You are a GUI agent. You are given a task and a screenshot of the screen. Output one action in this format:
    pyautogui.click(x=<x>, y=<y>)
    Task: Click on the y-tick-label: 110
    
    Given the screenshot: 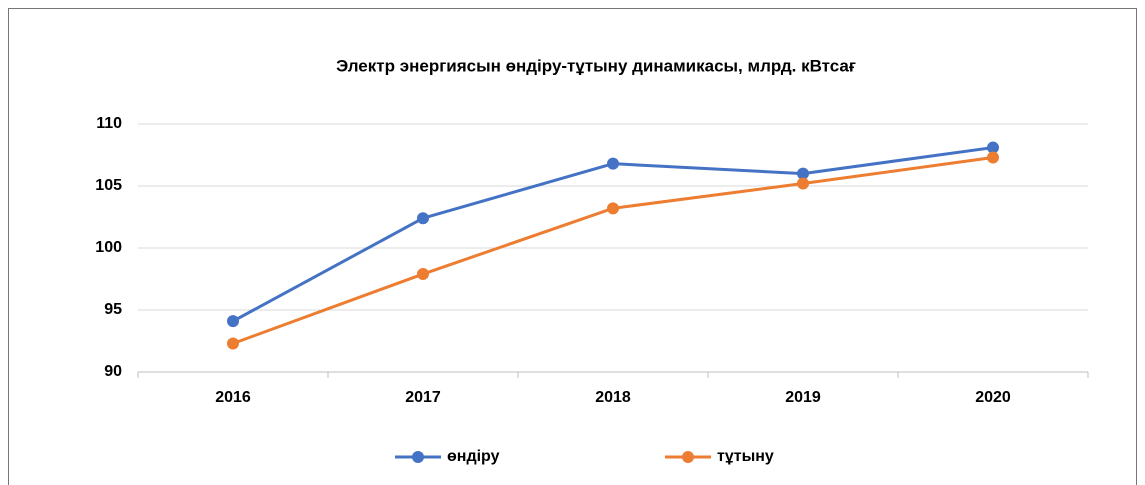 What is the action you would take?
    pyautogui.click(x=109, y=123)
    